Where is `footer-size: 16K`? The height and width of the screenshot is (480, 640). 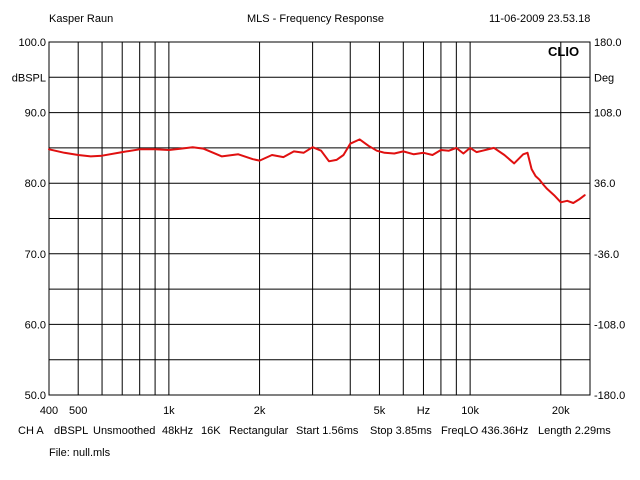 footer-size: 16K is located at coordinates (211, 431).